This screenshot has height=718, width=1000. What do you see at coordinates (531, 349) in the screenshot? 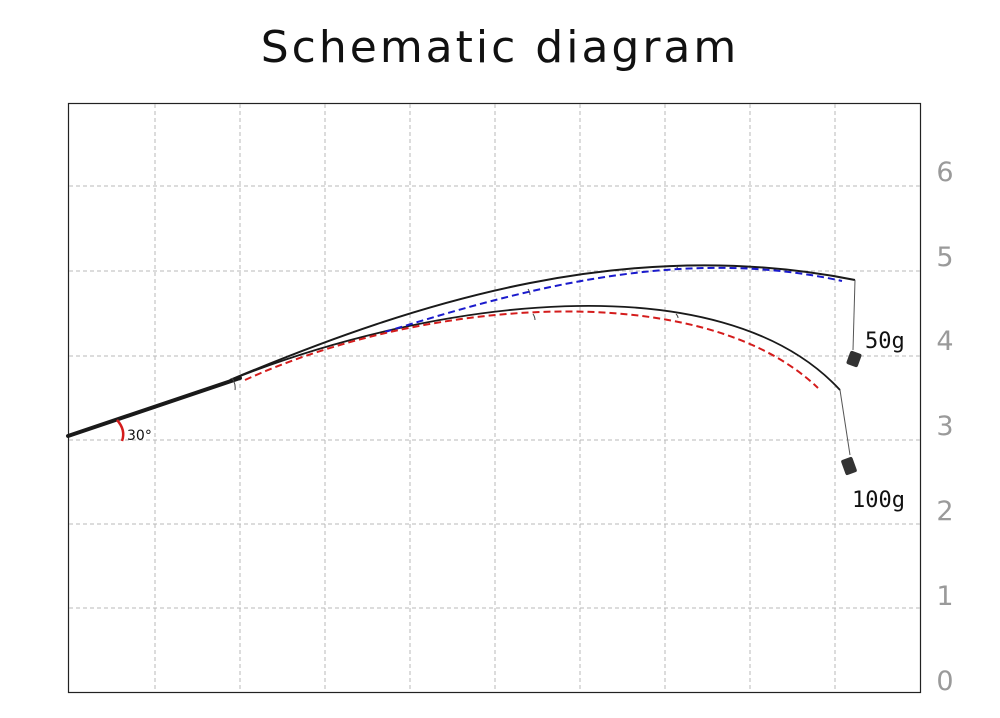
I see `reference-curve-100g` at bounding box center [531, 349].